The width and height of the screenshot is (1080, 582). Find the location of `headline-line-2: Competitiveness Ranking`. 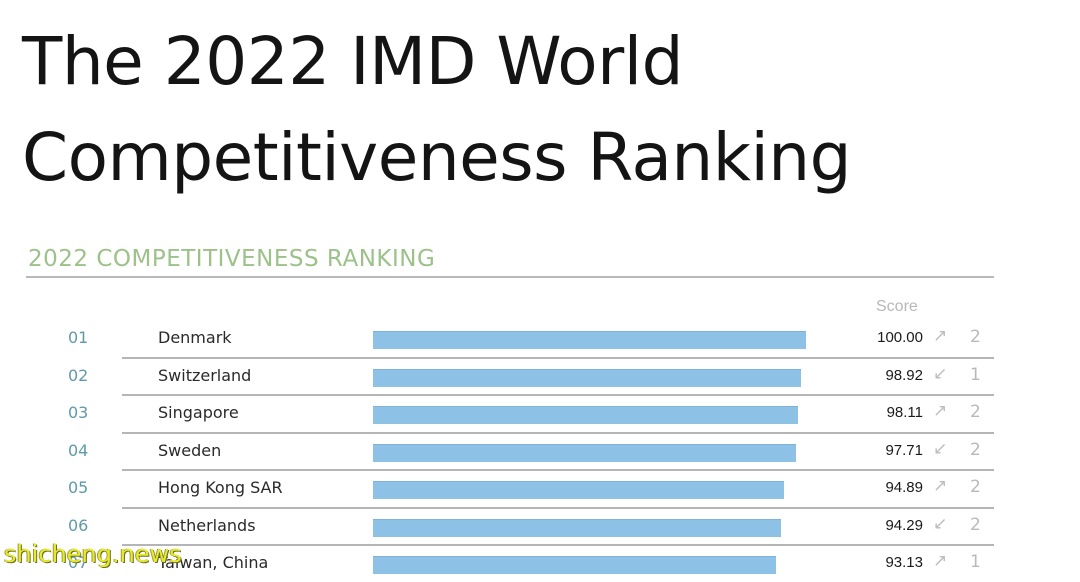

headline-line-2: Competitiveness Ranking is located at coordinates (437, 157).